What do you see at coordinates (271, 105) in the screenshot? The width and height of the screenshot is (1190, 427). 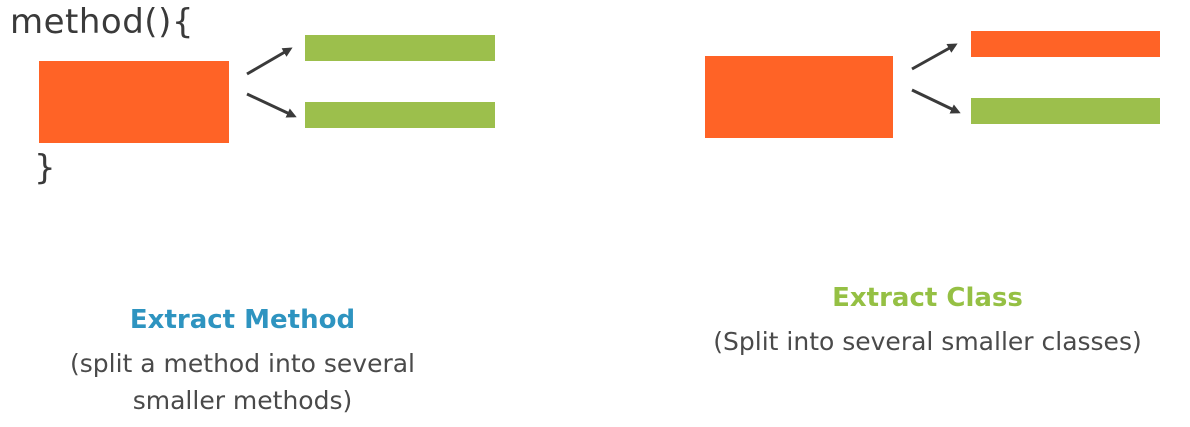 I see `left-arrow-down-icon` at bounding box center [271, 105].